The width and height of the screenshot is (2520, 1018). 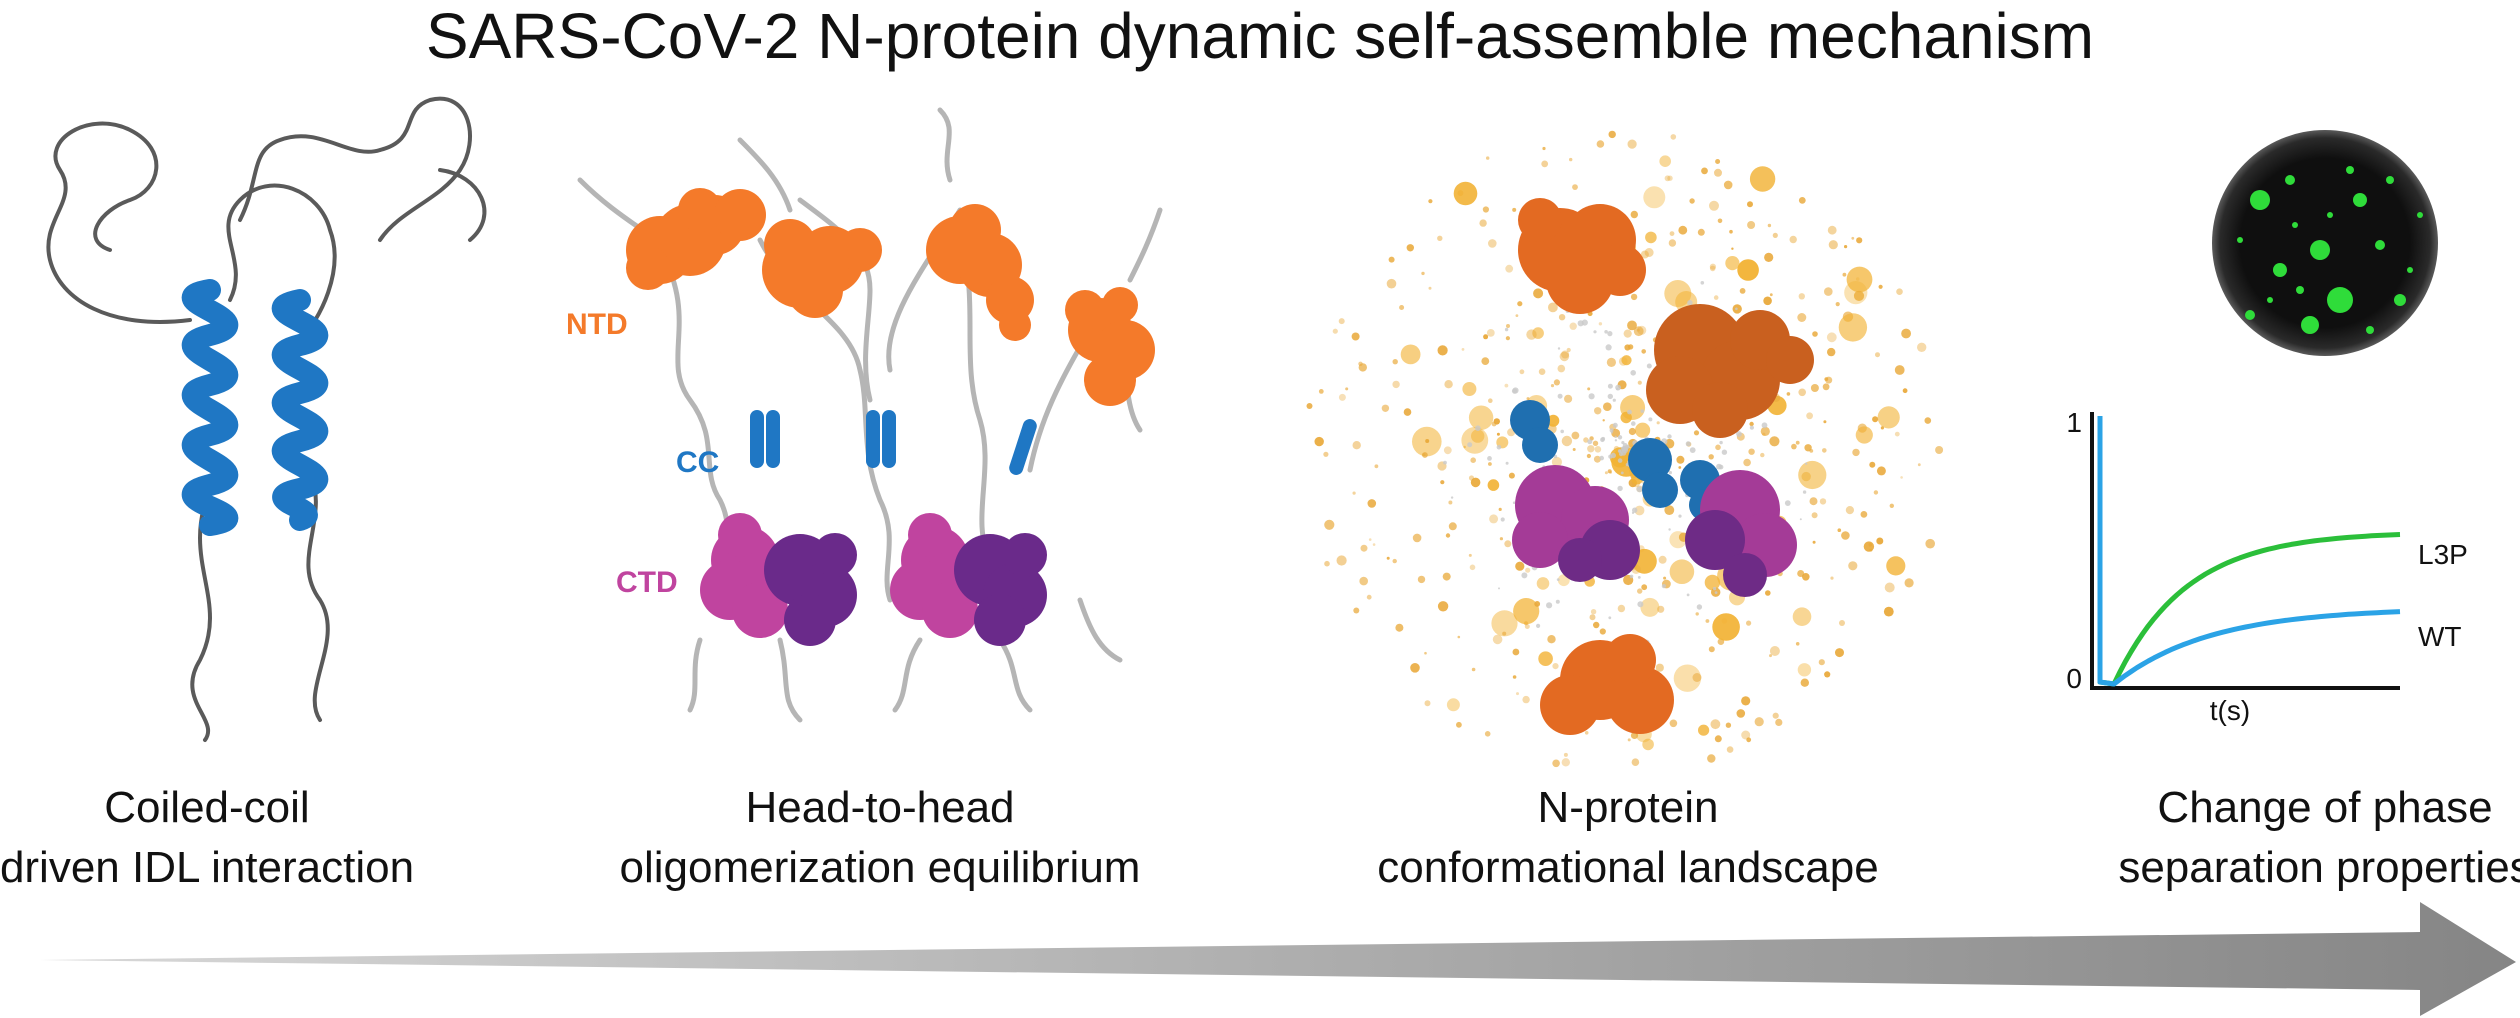 I want to click on y-tick-label: 1, so click(x=2074, y=422).